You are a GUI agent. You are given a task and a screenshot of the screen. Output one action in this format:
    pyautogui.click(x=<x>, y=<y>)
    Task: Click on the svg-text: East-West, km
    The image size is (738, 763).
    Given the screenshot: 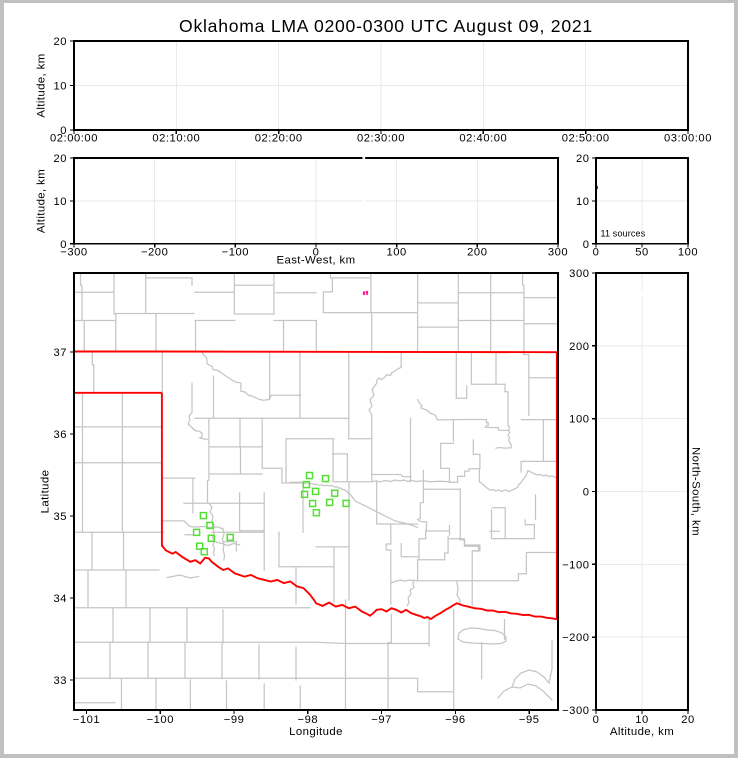 What is the action you would take?
    pyautogui.click(x=315, y=261)
    